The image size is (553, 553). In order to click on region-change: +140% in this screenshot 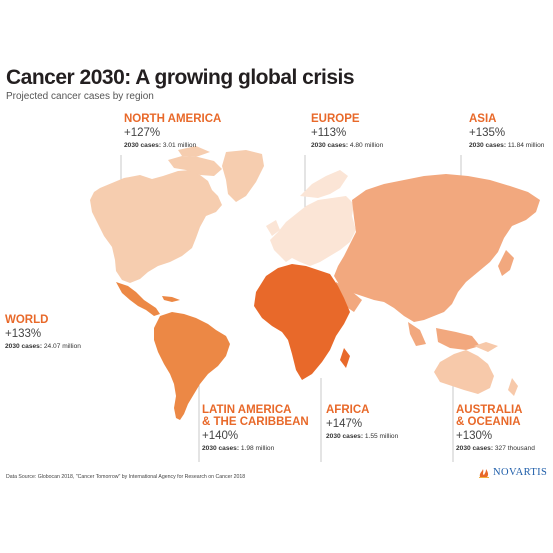, I will do `click(220, 436)`.